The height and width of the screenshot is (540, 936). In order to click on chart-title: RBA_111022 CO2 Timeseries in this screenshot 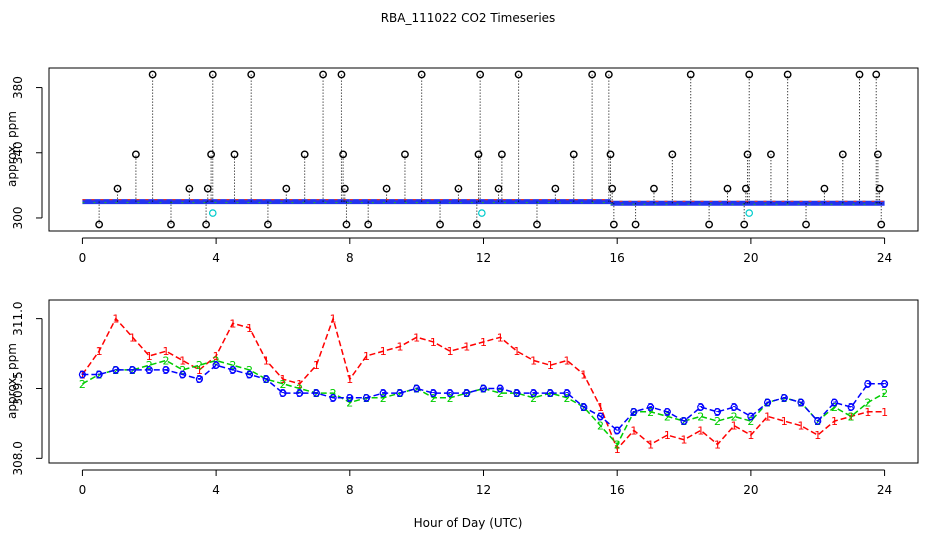, I will do `click(468, 18)`.